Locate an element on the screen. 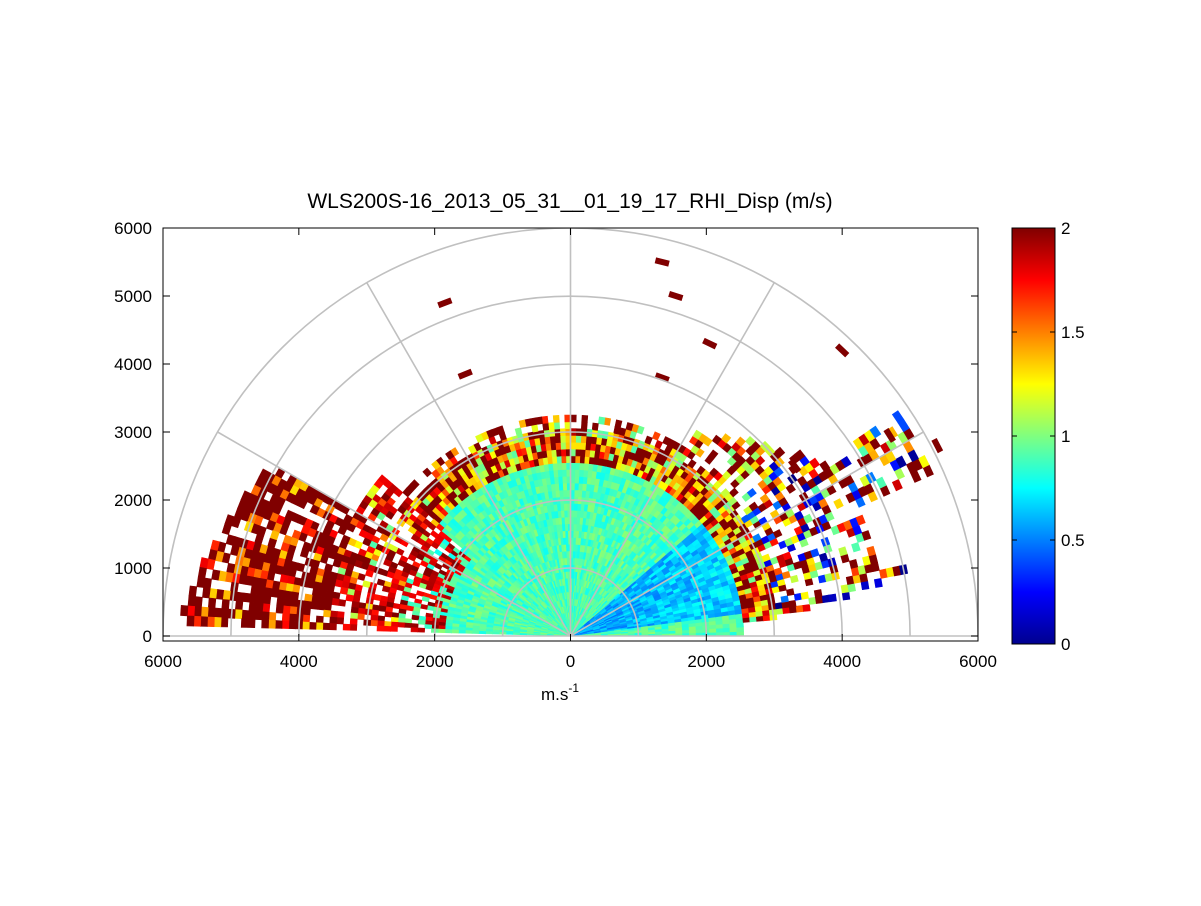 This screenshot has height=906, width=1201. y-tick-label: 1000 is located at coordinates (133, 568).